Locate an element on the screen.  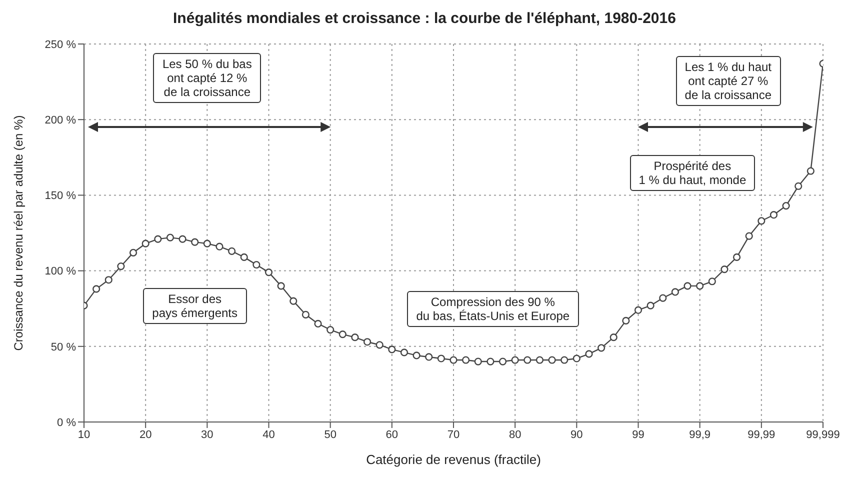
y-tick-label: 250 % is located at coordinates (60, 44).